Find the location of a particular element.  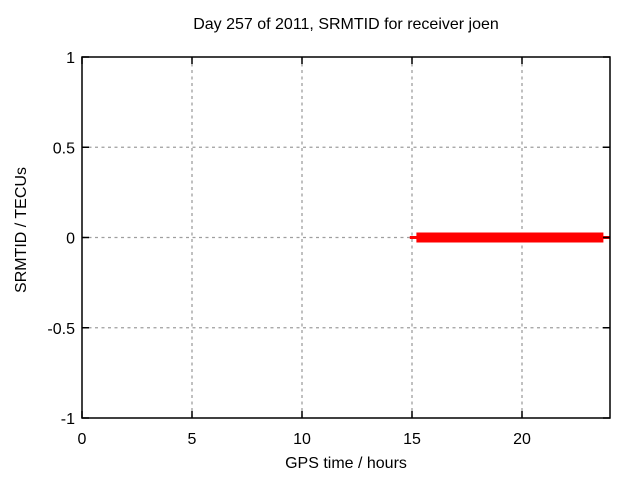

x-tick-label: 5 is located at coordinates (192, 439).